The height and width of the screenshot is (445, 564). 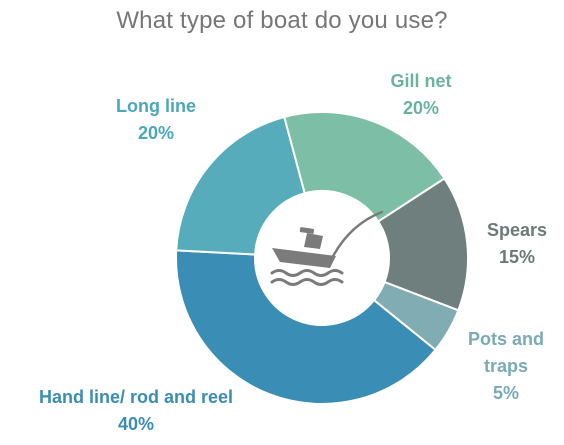 I want to click on slice-value-label: 40%, so click(x=136, y=424).